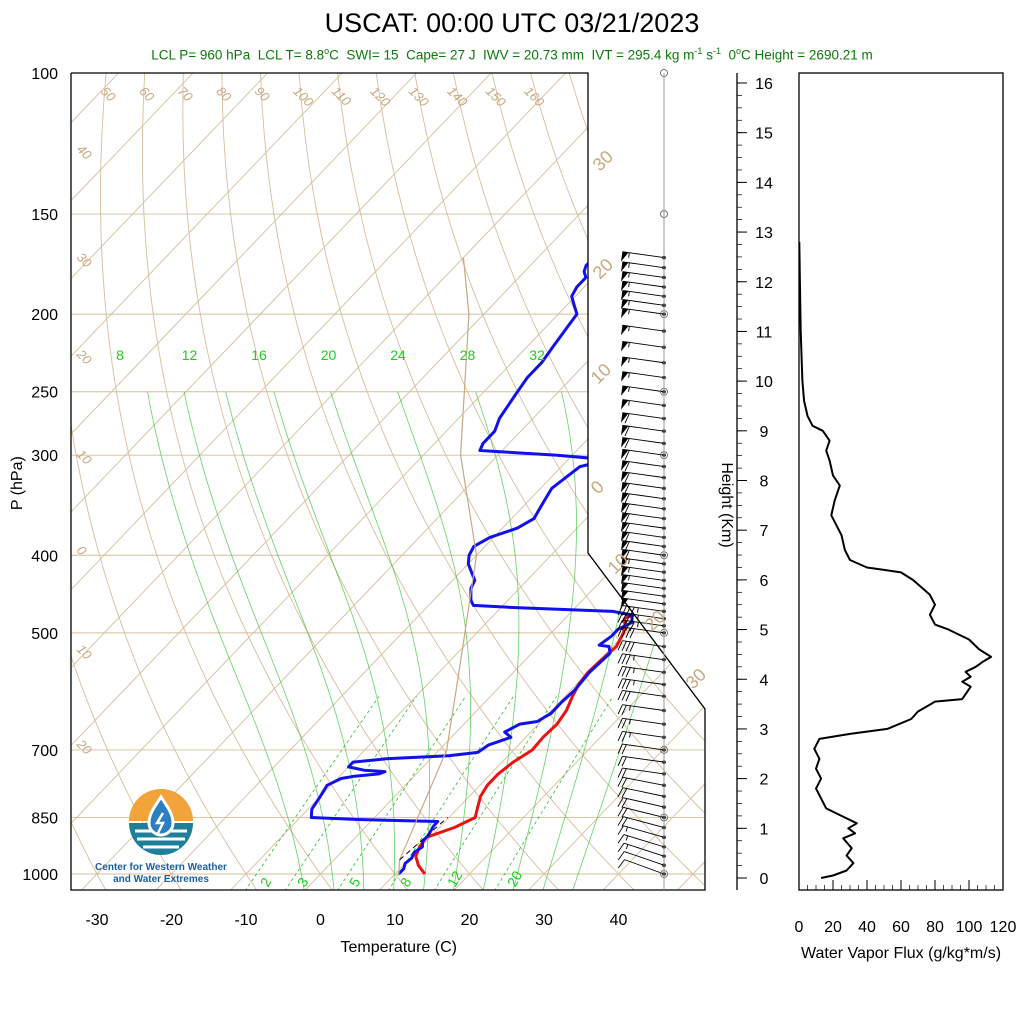 The width and height of the screenshot is (1024, 1024). Describe the element at coordinates (419, 97) in the screenshot. I see `dry-adiabat-label: 130` at that location.